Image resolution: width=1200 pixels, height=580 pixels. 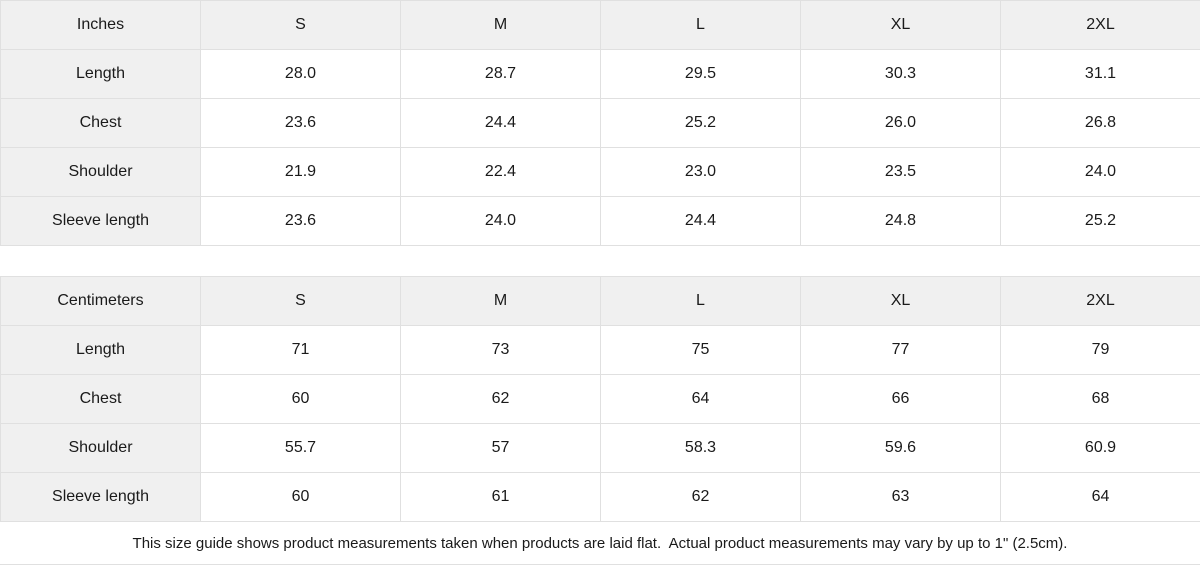 I want to click on unit-header-inches: Inches, so click(x=100, y=25).